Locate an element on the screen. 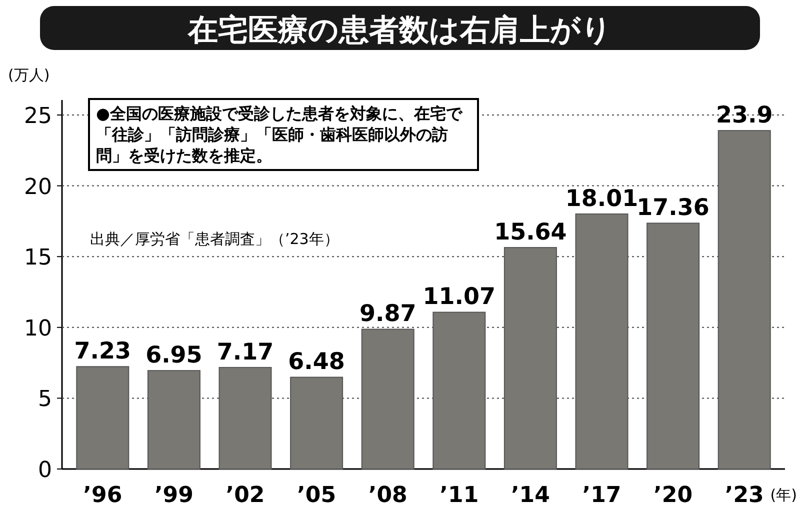 The width and height of the screenshot is (800, 519). x-tick-label: ’08 is located at coordinates (388, 495).